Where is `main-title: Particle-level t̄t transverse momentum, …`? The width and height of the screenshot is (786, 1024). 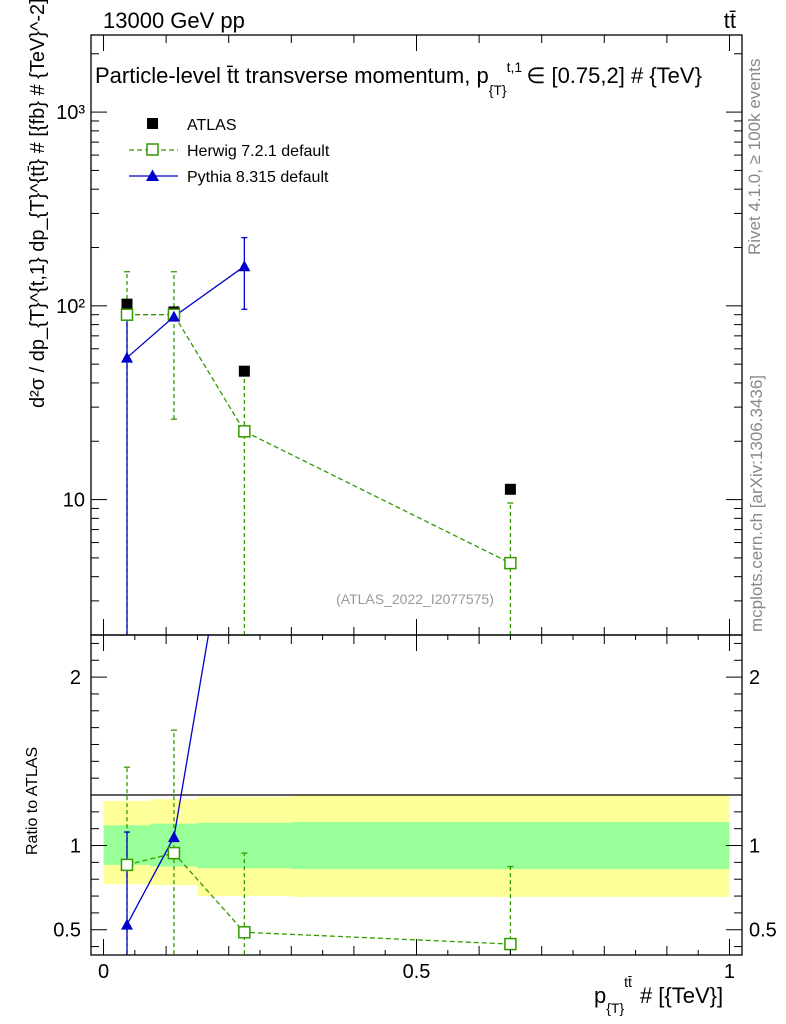 main-title: Particle-level t̄t transverse momentum, … is located at coordinates (398, 78).